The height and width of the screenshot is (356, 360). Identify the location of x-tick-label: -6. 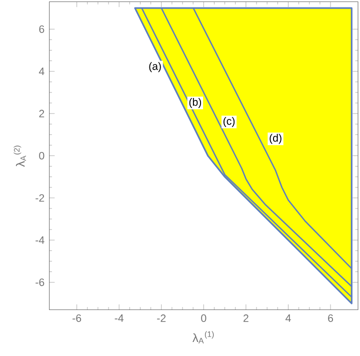
(77, 318).